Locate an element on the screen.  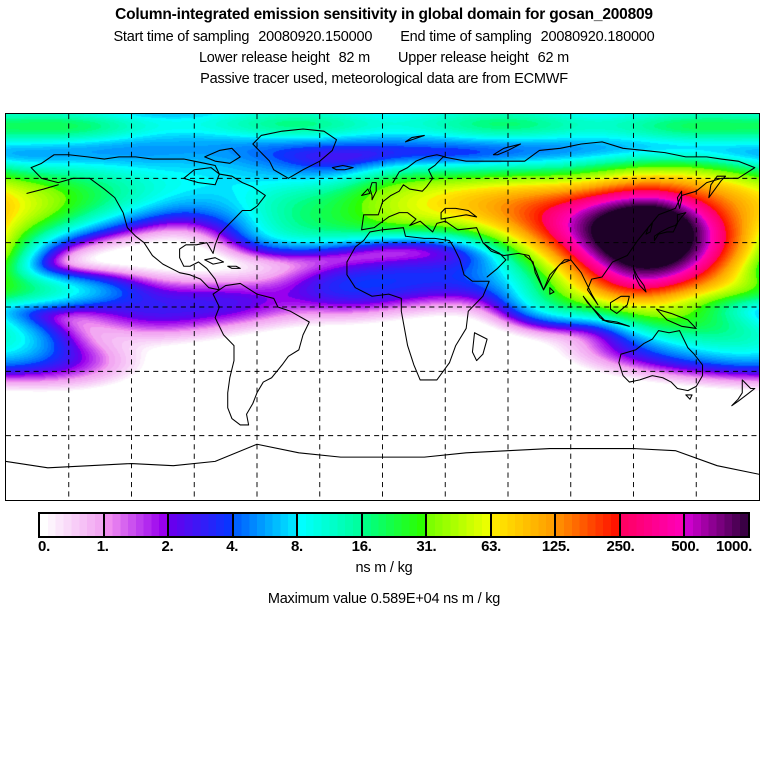
colorbar-unit-label: ns m / kg is located at coordinates (384, 568).